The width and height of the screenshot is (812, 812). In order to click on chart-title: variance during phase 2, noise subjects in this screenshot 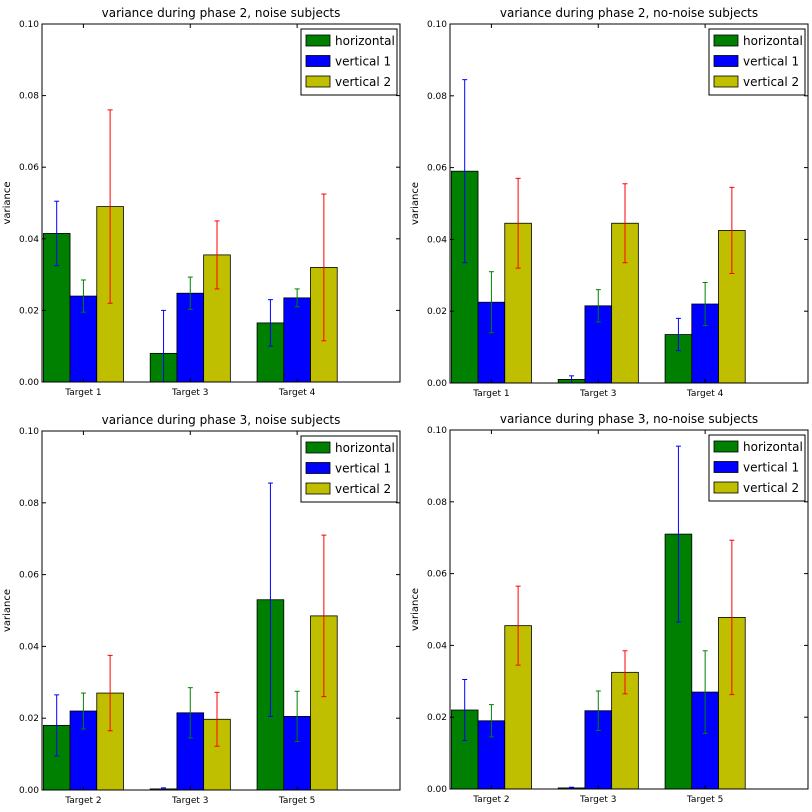, I will do `click(221, 13)`.